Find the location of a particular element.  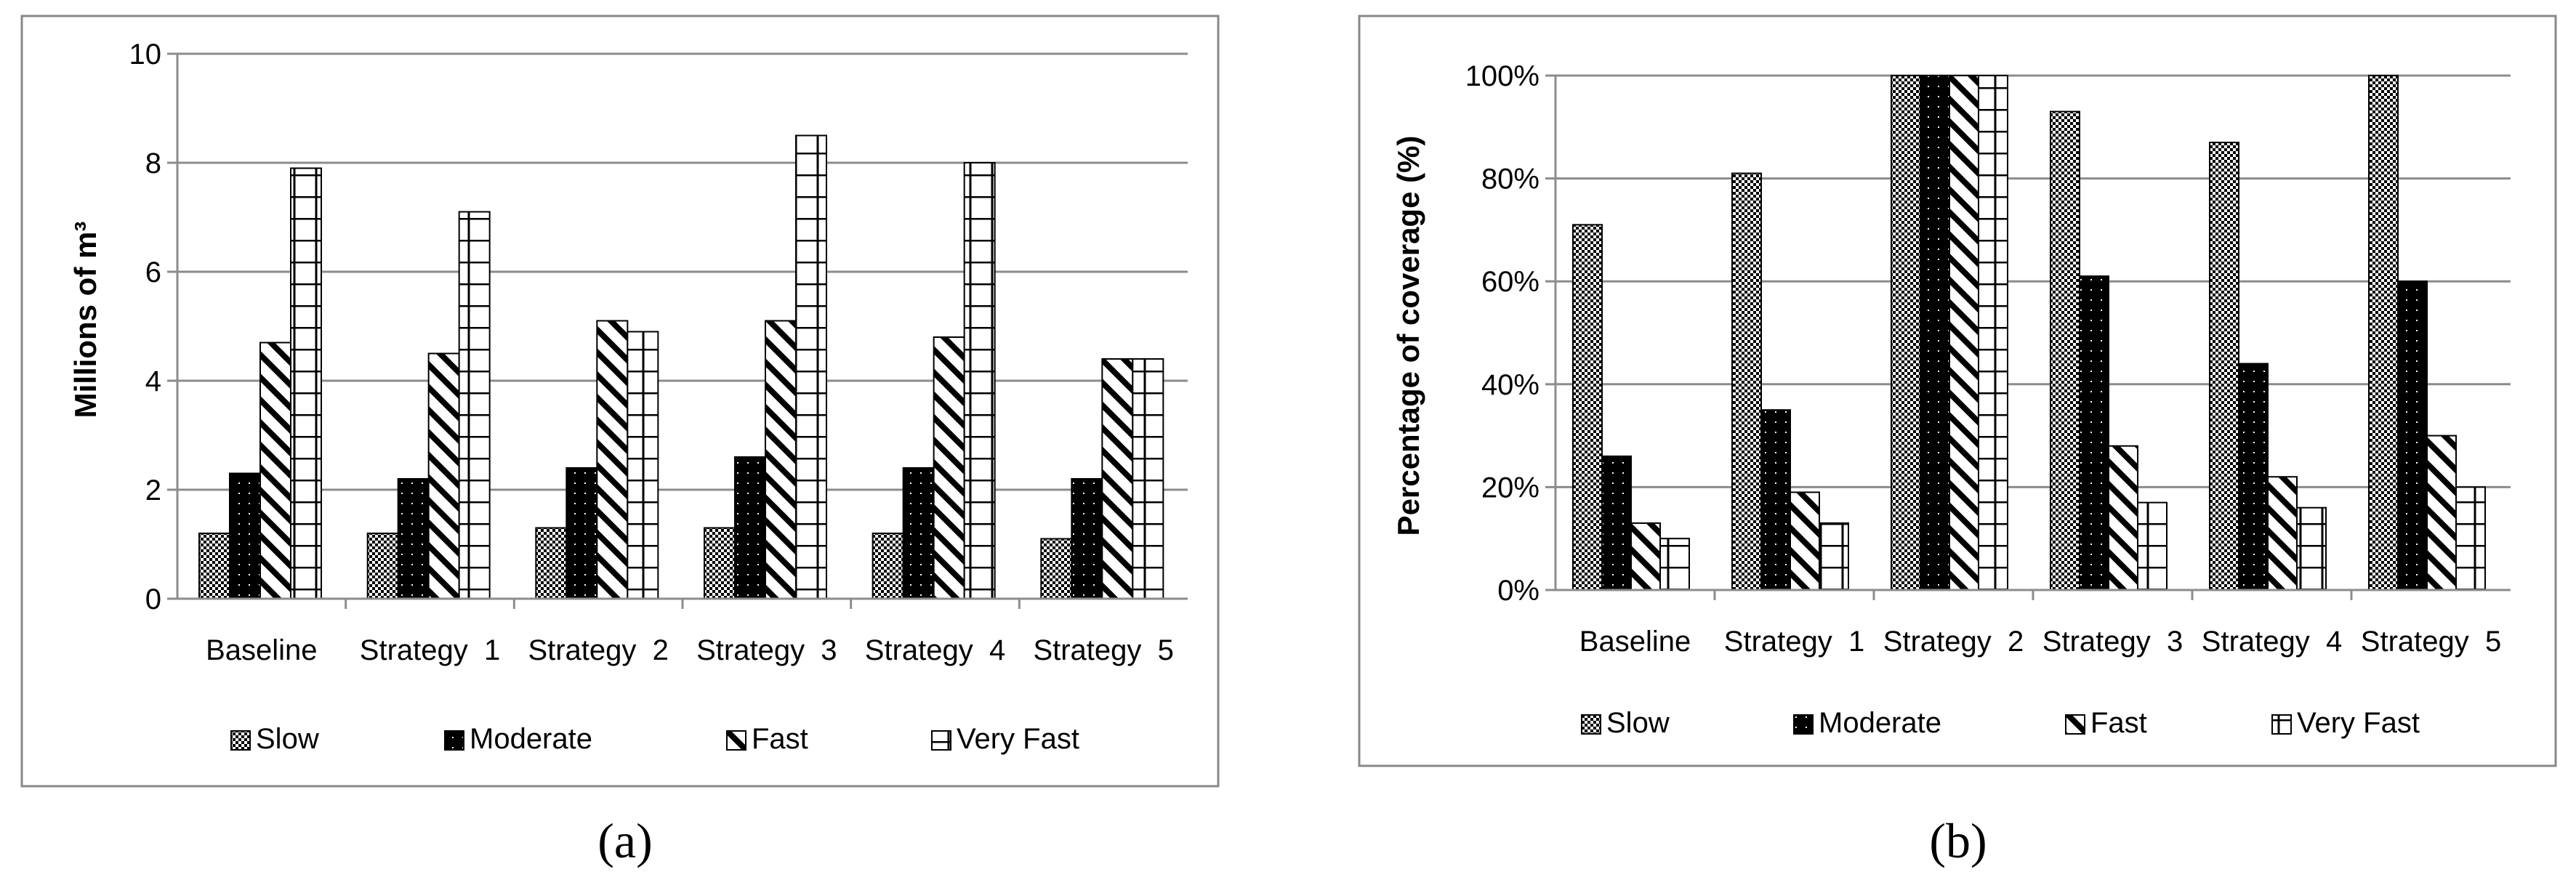

chart-b-legend-swatch-moderate is located at coordinates (1803, 724).